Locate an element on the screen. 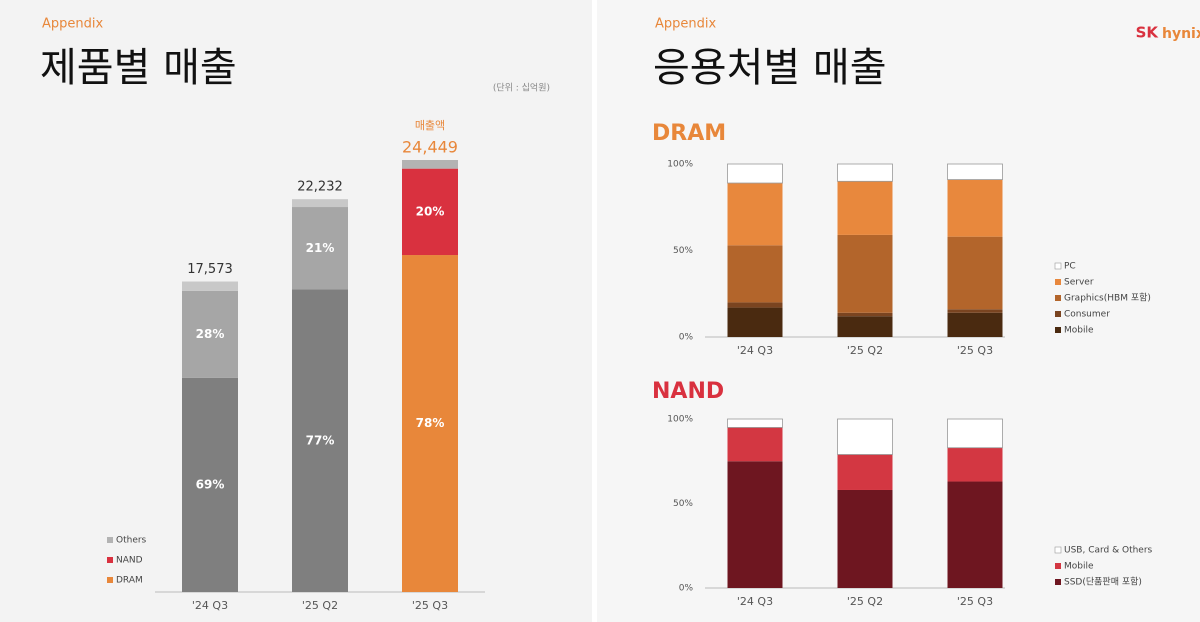  legend-label: Others is located at coordinates (131, 541).